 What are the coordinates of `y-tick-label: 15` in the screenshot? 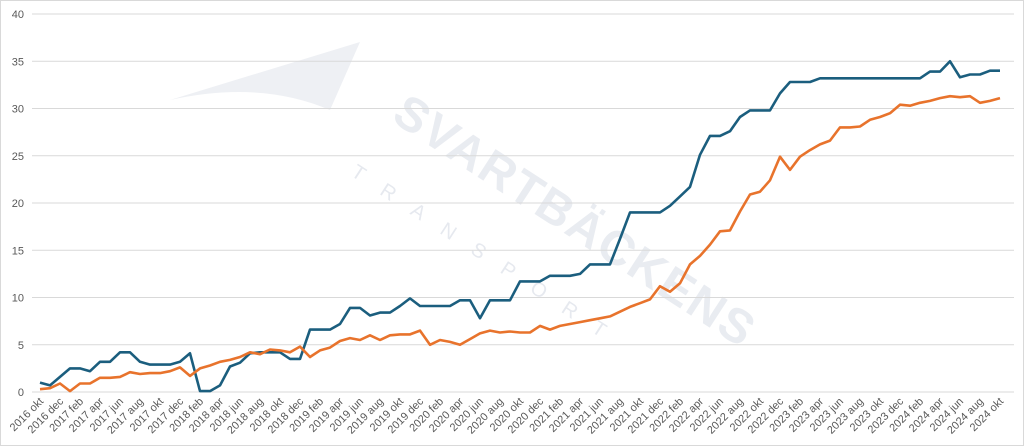 It's located at (18, 251).